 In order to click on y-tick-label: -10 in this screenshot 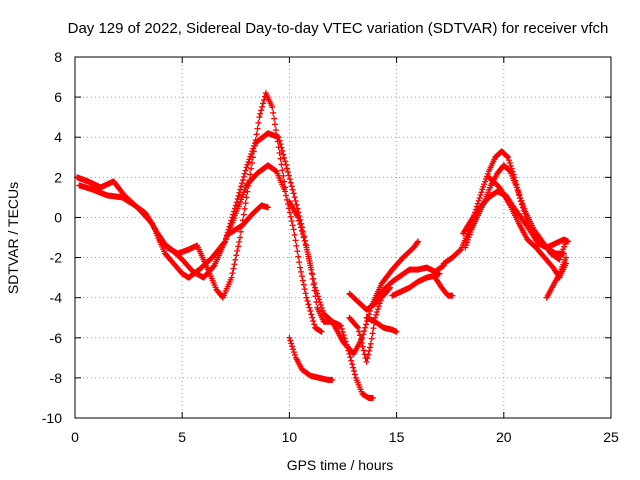, I will do `click(52, 418)`.